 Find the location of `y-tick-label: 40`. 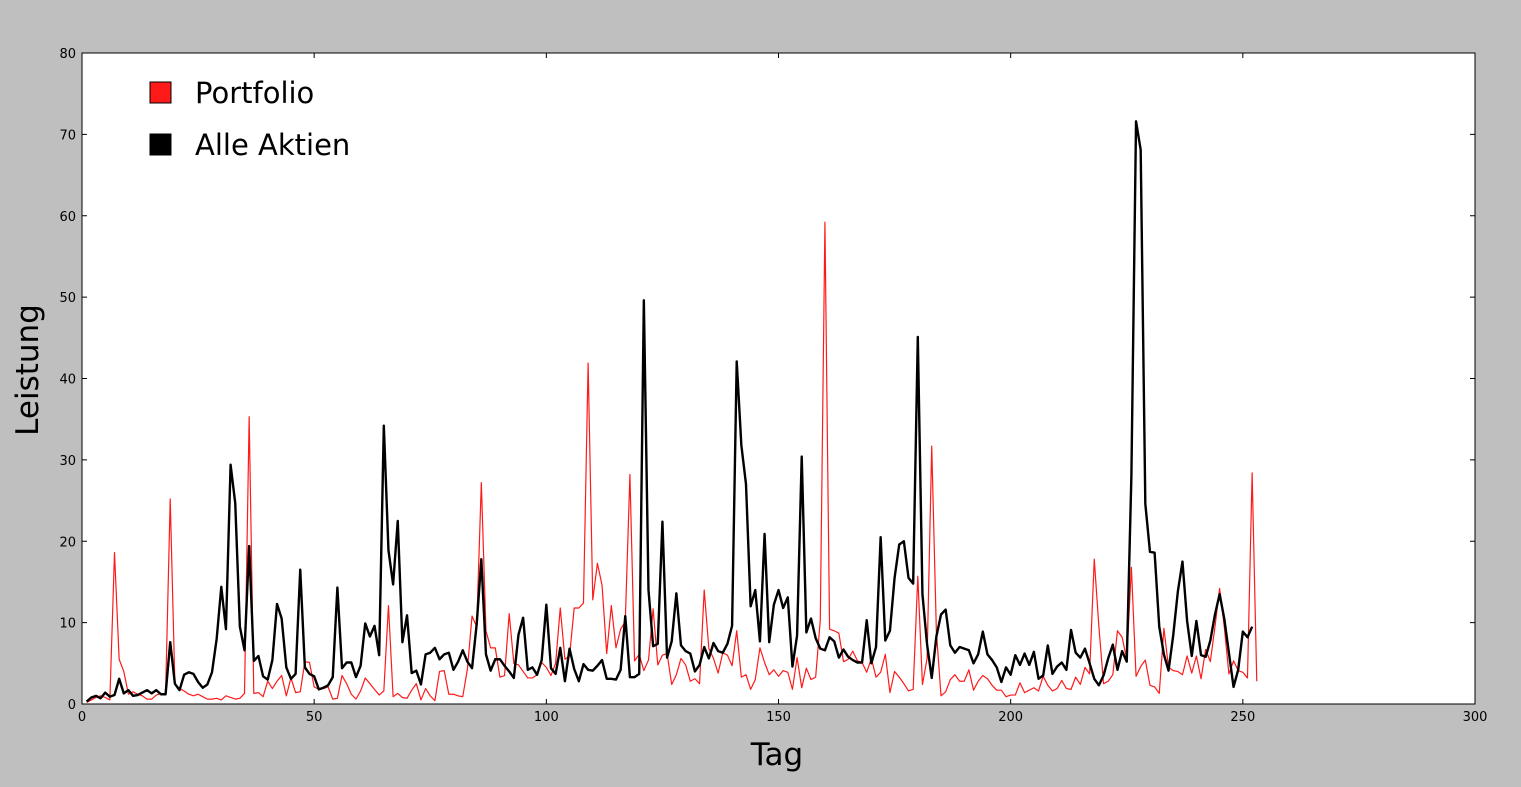

y-tick-label: 40 is located at coordinates (67, 380).